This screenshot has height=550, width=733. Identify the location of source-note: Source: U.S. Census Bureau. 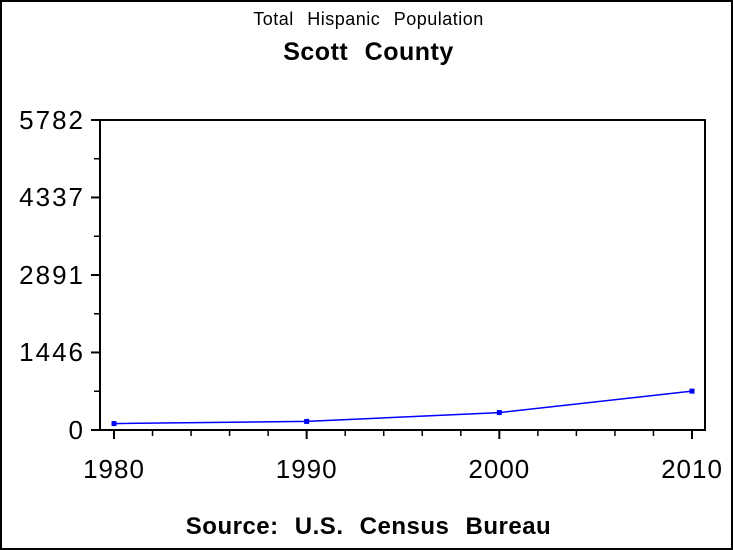
(368, 526).